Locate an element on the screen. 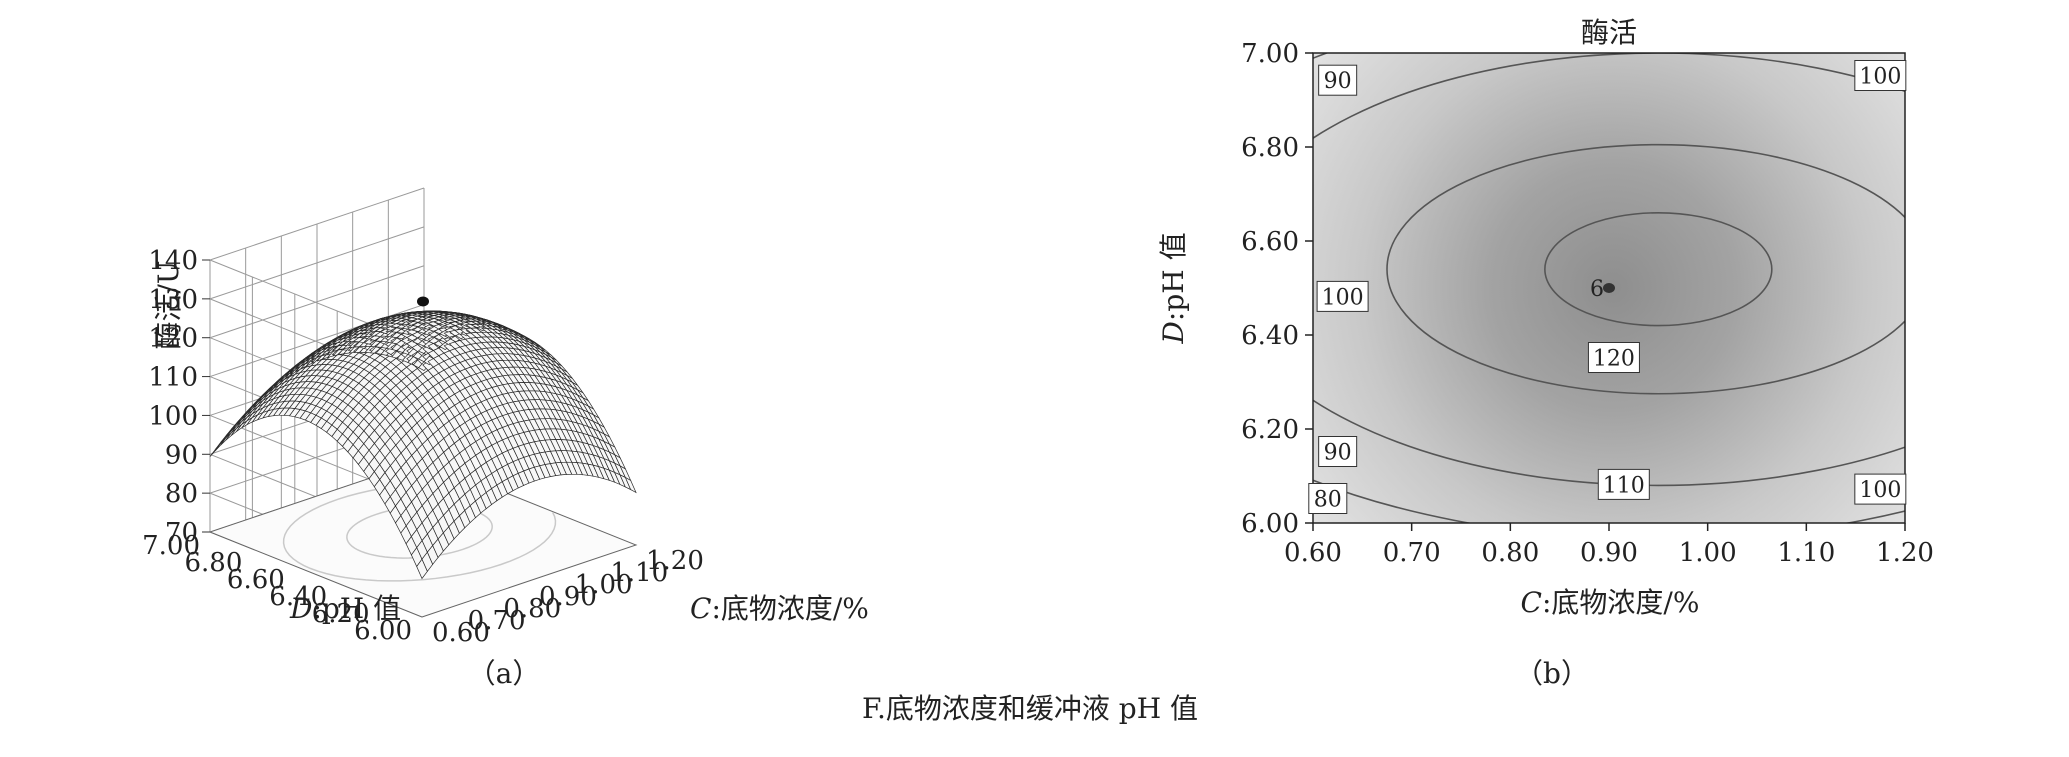 The height and width of the screenshot is (757, 2069). contour-label: 110 is located at coordinates (1624, 485).